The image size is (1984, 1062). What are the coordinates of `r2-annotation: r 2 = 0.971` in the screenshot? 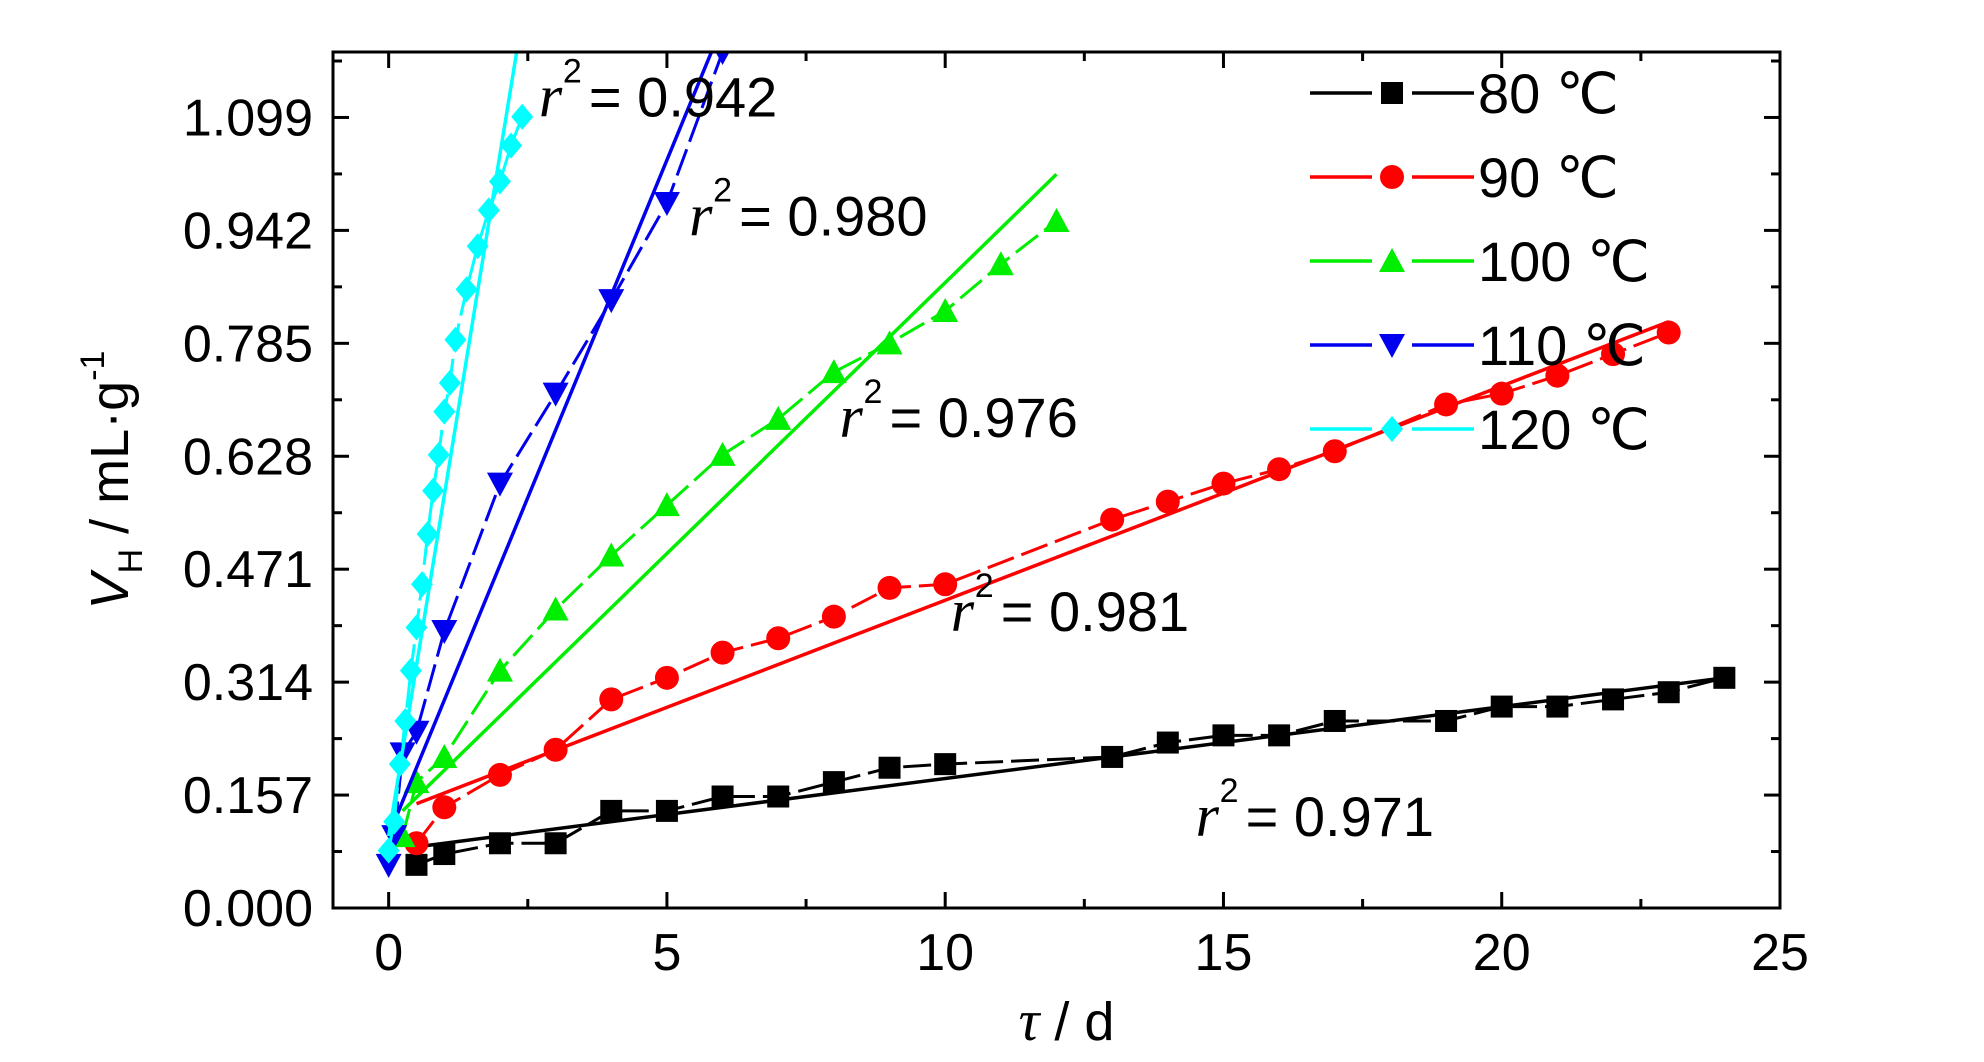 It's located at (1315, 810).